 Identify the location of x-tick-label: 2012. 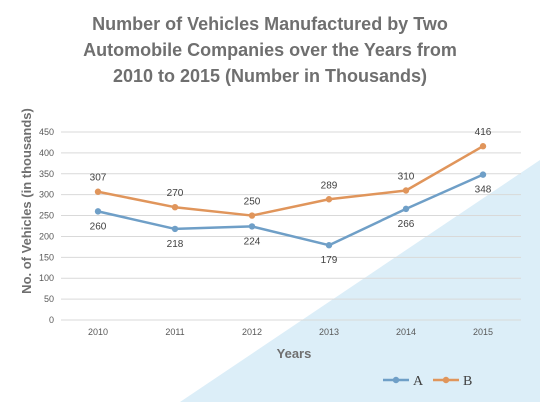
(252, 332).